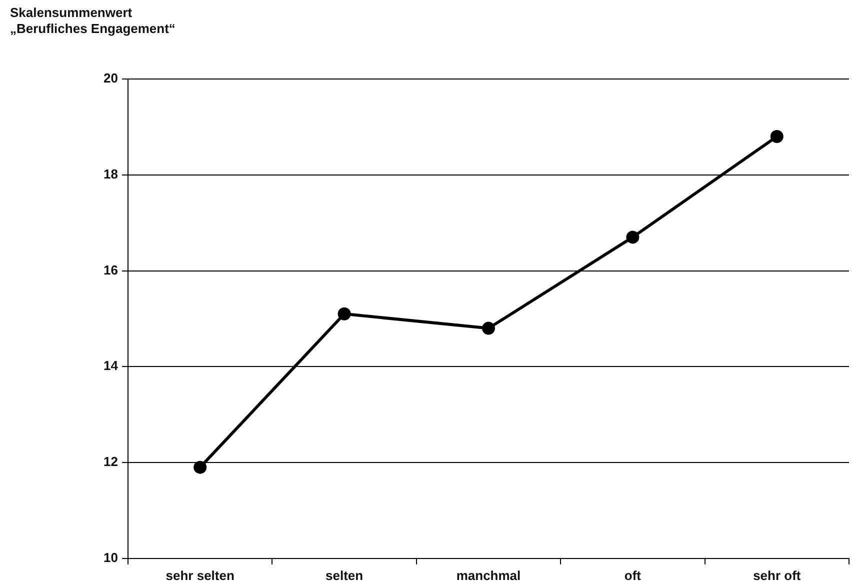 The width and height of the screenshot is (857, 588). What do you see at coordinates (111, 366) in the screenshot?
I see `y-tick-label: 14` at bounding box center [111, 366].